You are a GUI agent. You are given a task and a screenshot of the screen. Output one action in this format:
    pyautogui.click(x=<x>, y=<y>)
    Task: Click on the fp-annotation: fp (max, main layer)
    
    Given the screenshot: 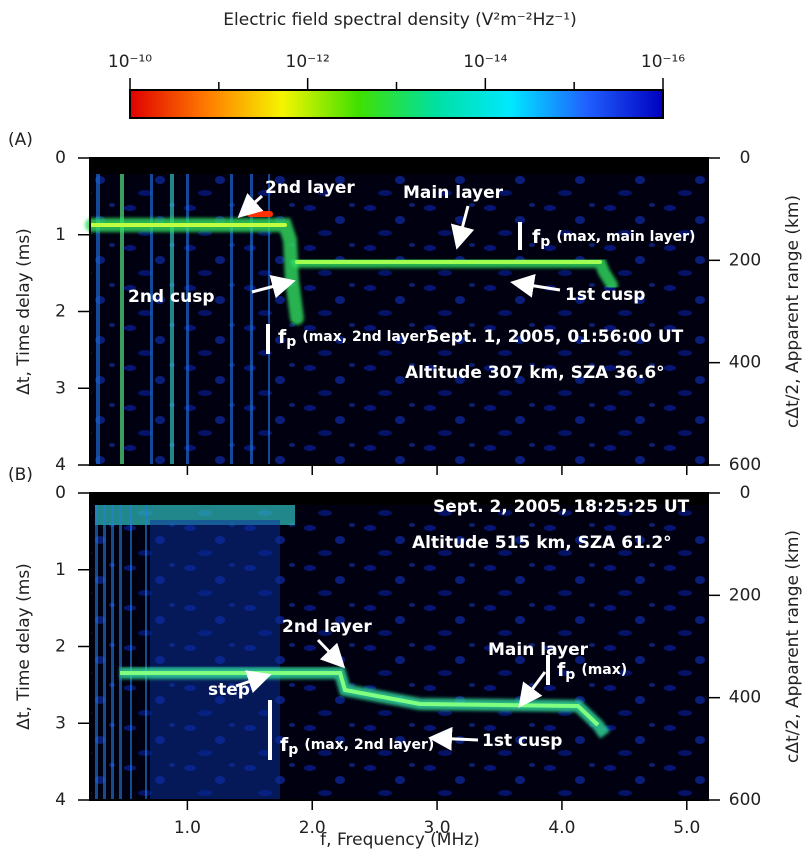 What is the action you would take?
    pyautogui.click(x=613, y=238)
    